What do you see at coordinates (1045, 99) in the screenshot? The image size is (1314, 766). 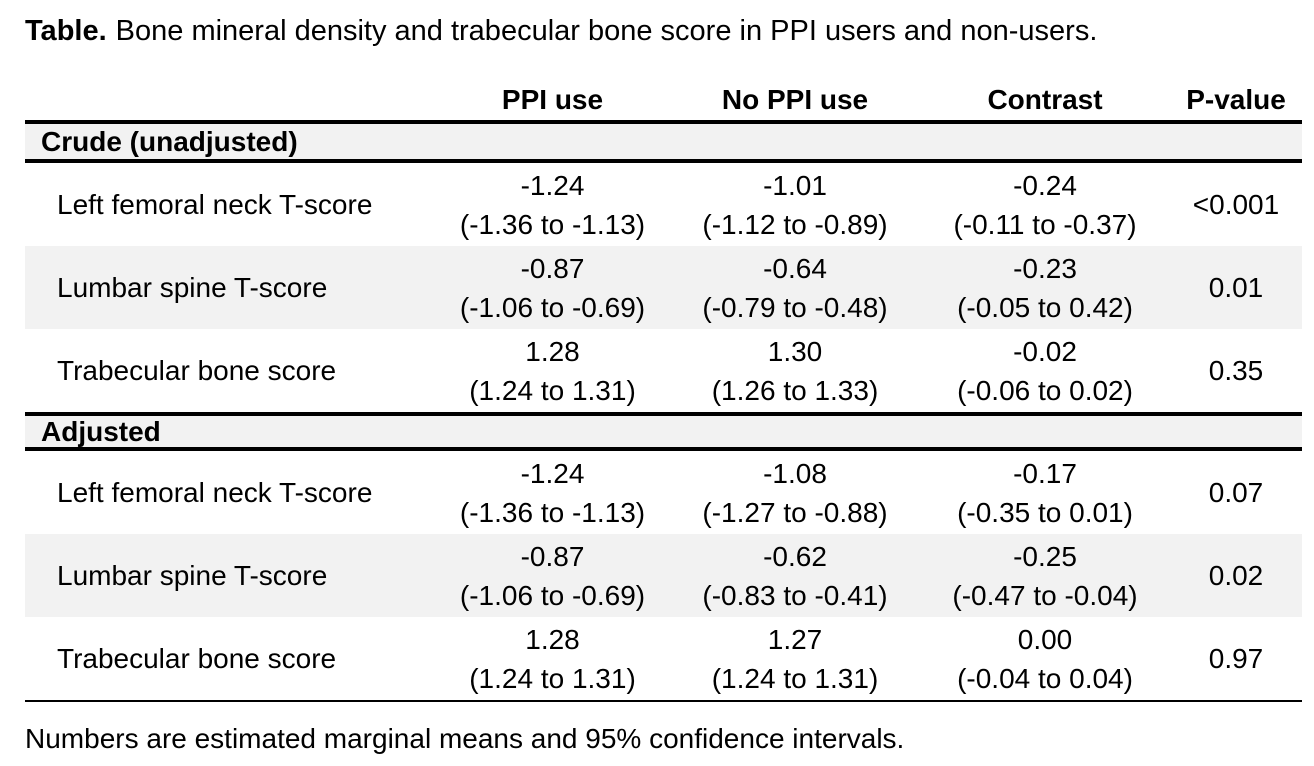 I see `column-header-contrast: Contrast` at bounding box center [1045, 99].